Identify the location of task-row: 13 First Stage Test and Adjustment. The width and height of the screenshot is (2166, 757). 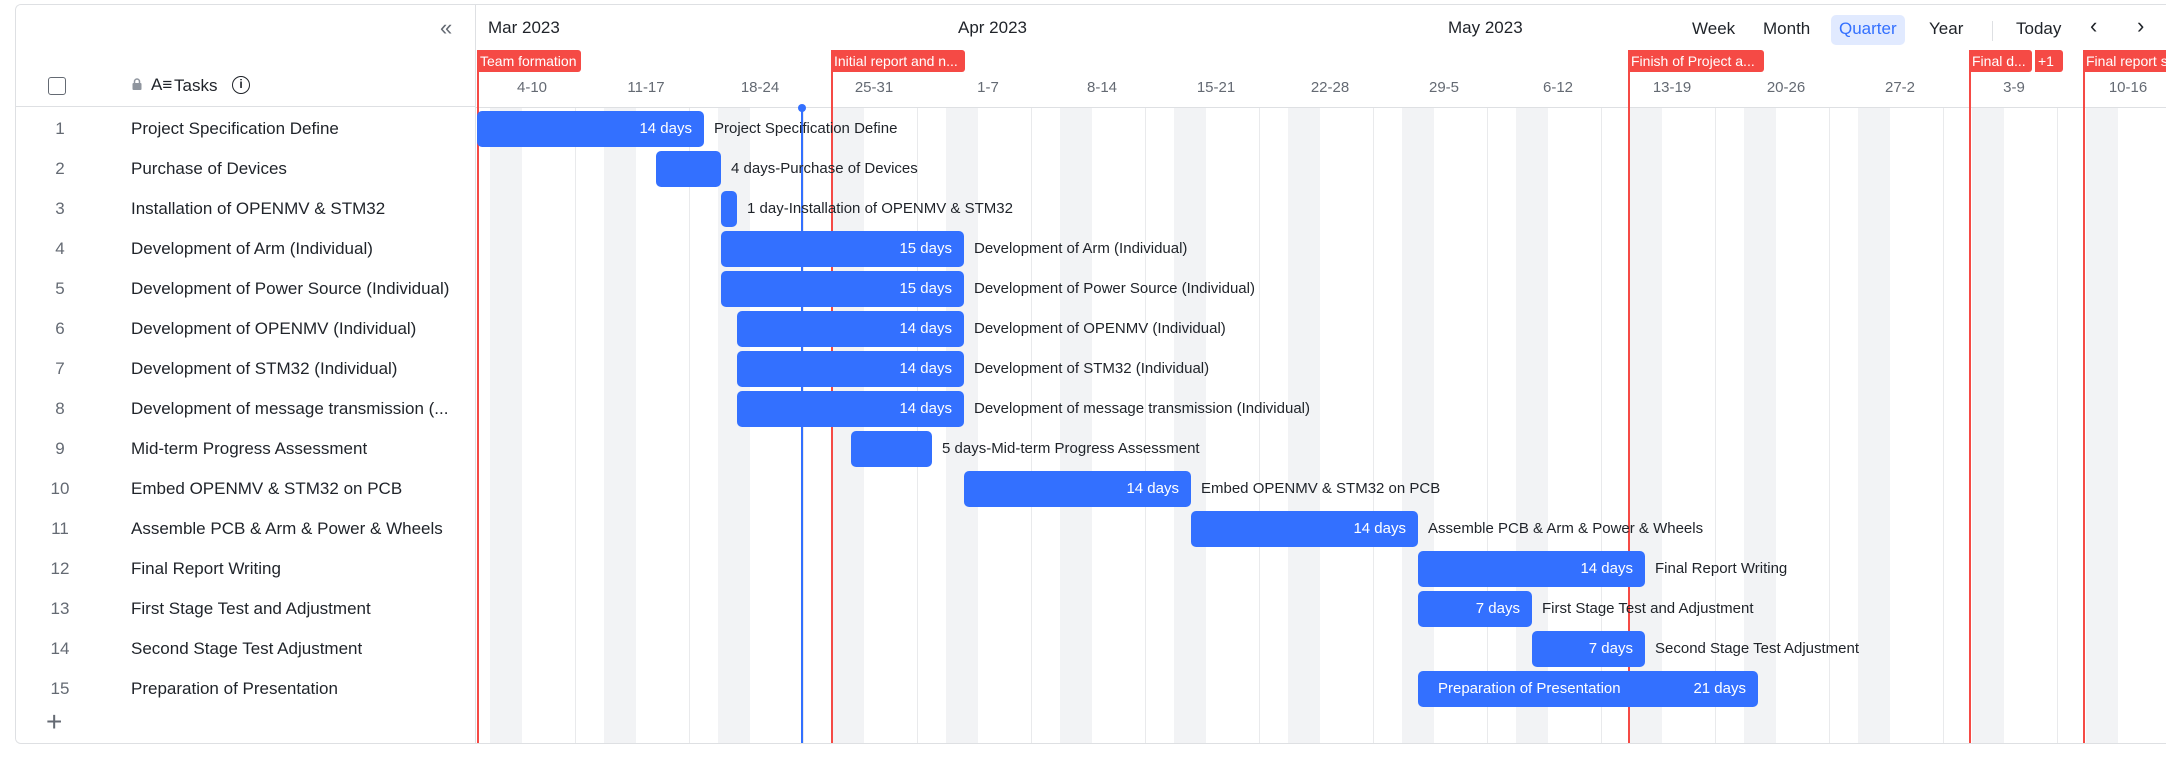
(246, 609).